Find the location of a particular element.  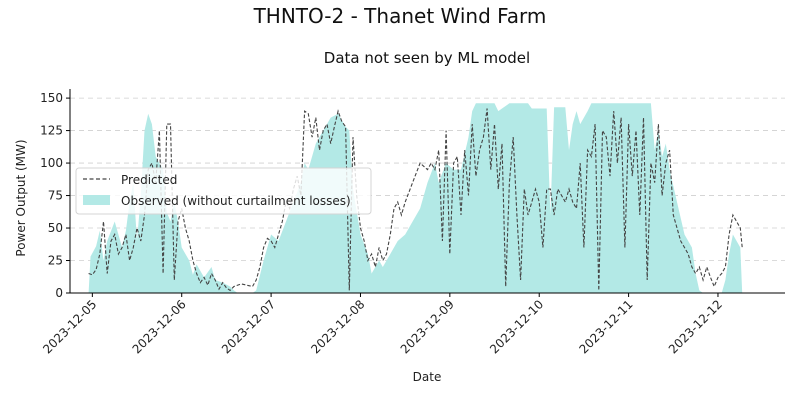

y-tick-label: 100 is located at coordinates (51, 163).